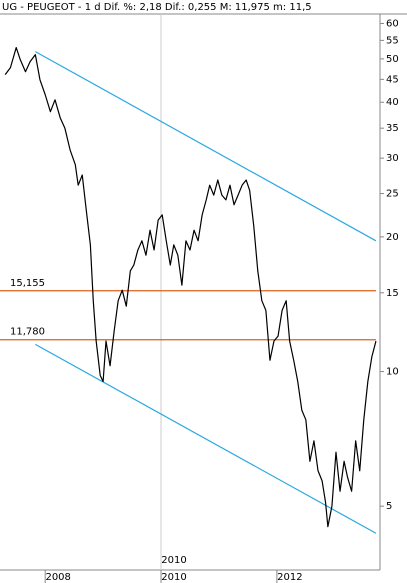 This screenshot has width=407, height=583. What do you see at coordinates (392, 293) in the screenshot?
I see `y-tick-label: 15` at bounding box center [392, 293].